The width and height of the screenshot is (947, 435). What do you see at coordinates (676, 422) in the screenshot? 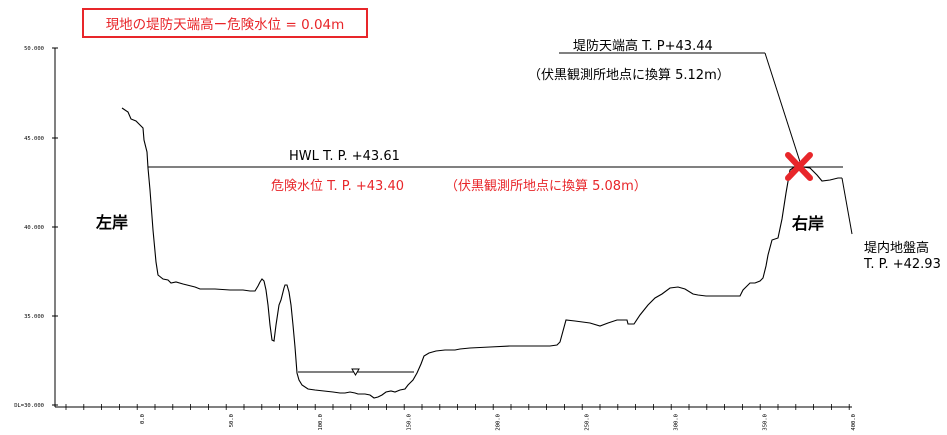
I see `x-tick-label: 300.0` at bounding box center [676, 422].